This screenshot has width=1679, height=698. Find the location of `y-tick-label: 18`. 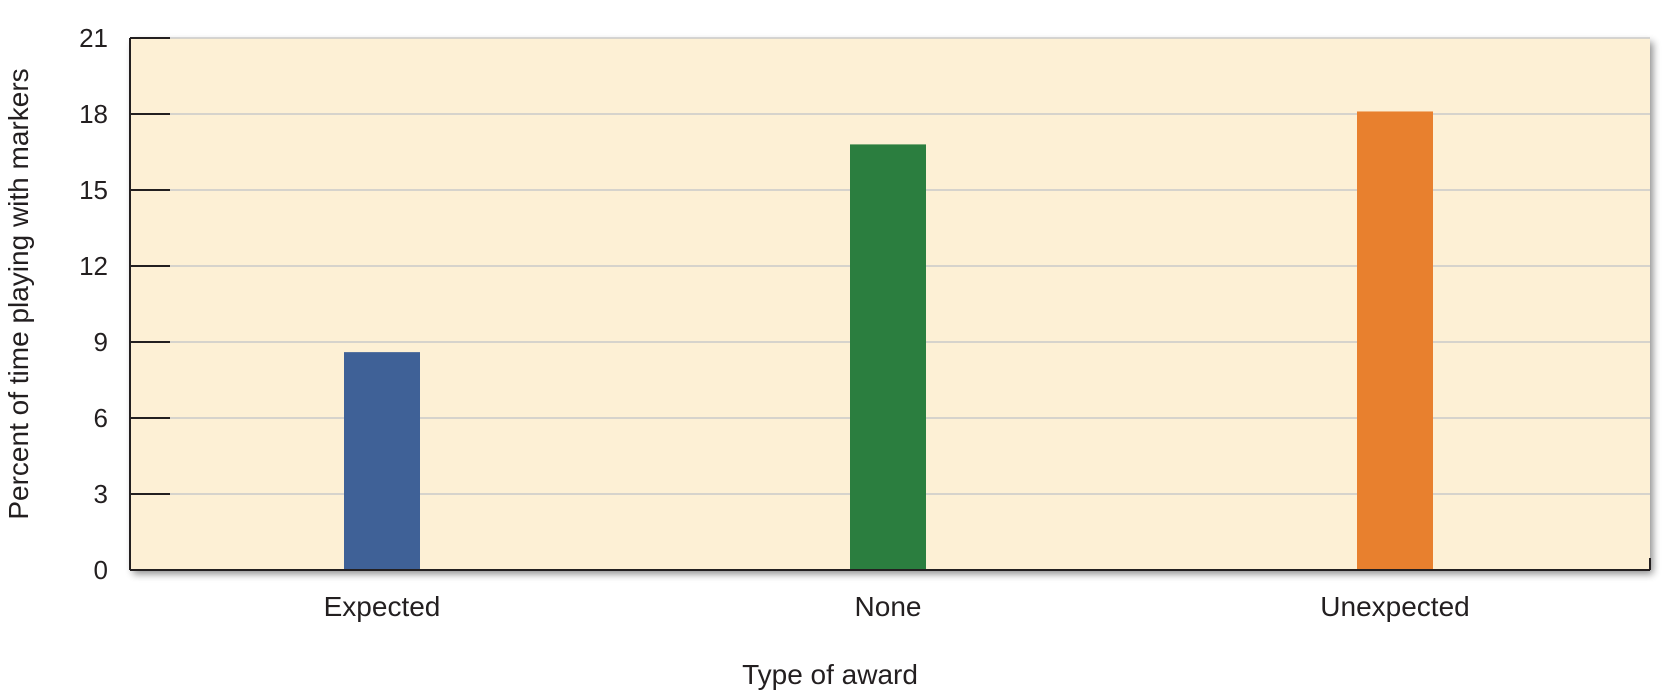

y-tick-label: 18 is located at coordinates (93, 114).